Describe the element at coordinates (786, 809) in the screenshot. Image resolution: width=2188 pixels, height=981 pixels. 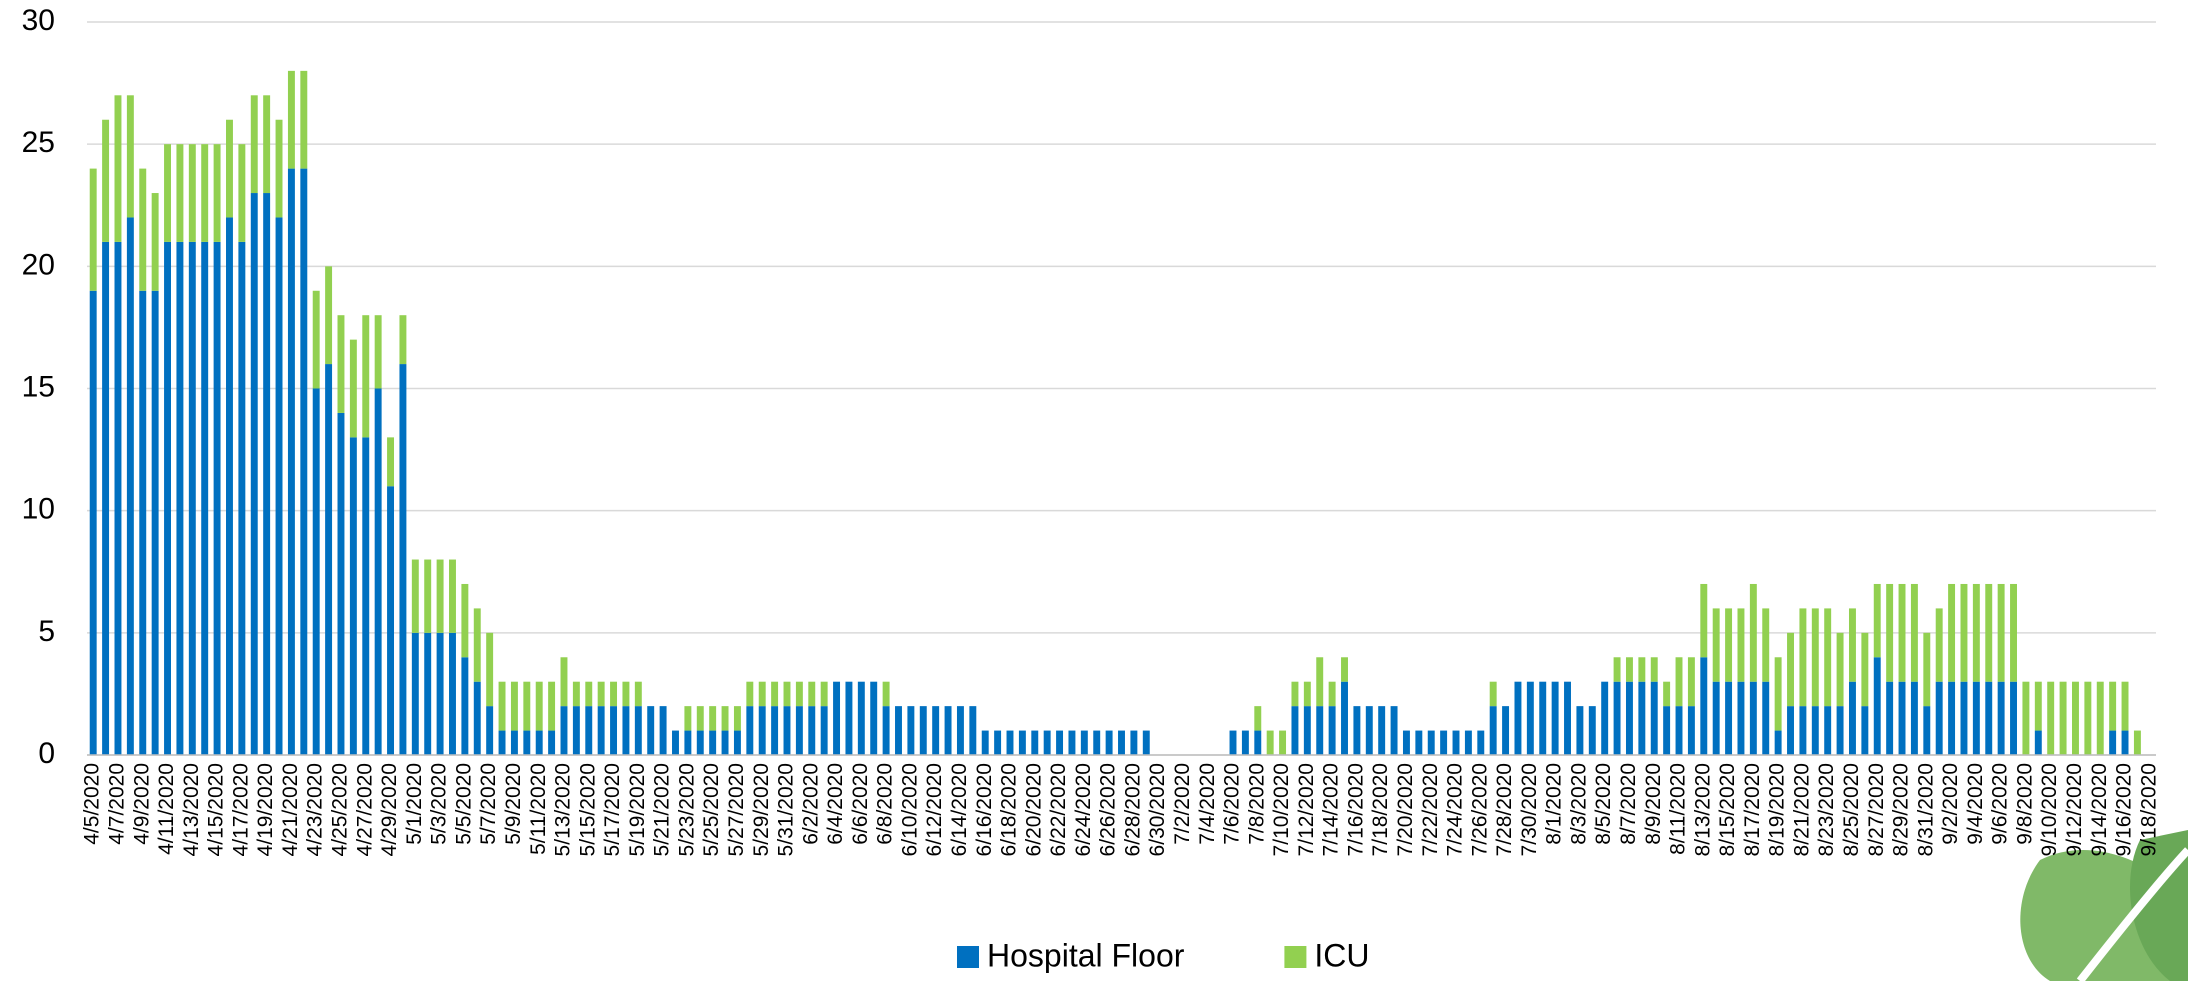
I see `x-tick-label: 5/31/2020` at that location.